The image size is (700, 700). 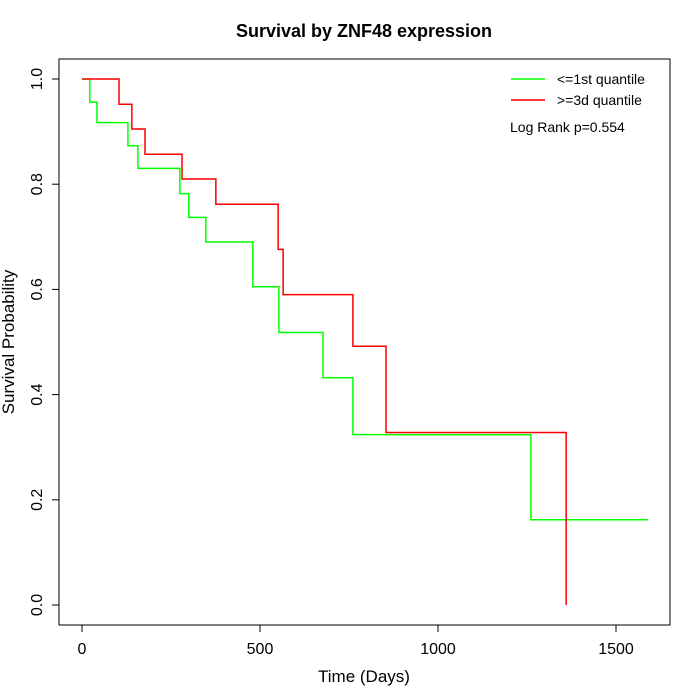 I want to click on x-tick-label: 1500, so click(x=616, y=649).